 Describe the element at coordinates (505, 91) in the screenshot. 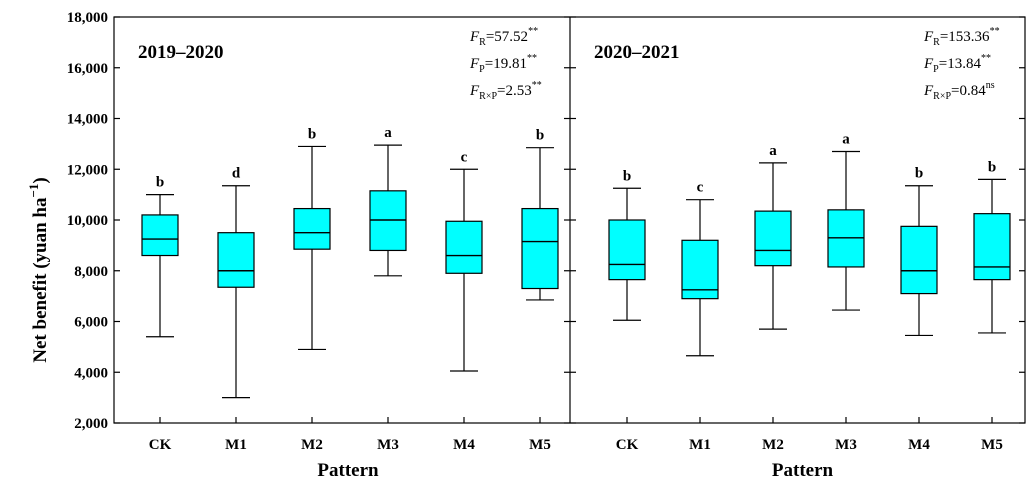

I see `f-statistic: FR×P=2.53**` at that location.